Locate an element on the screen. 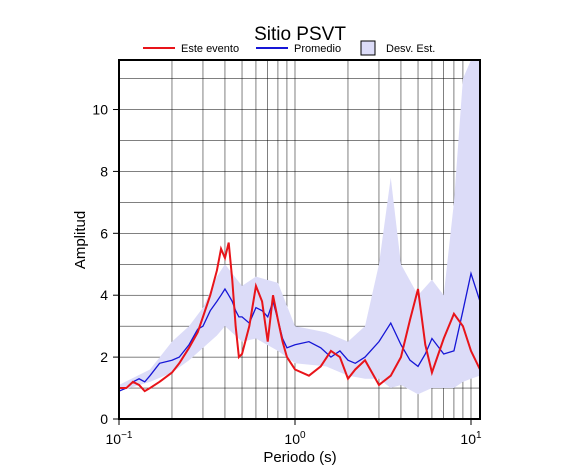 This screenshot has width=586, height=475. y-tick-label: 0 is located at coordinates (104, 419).